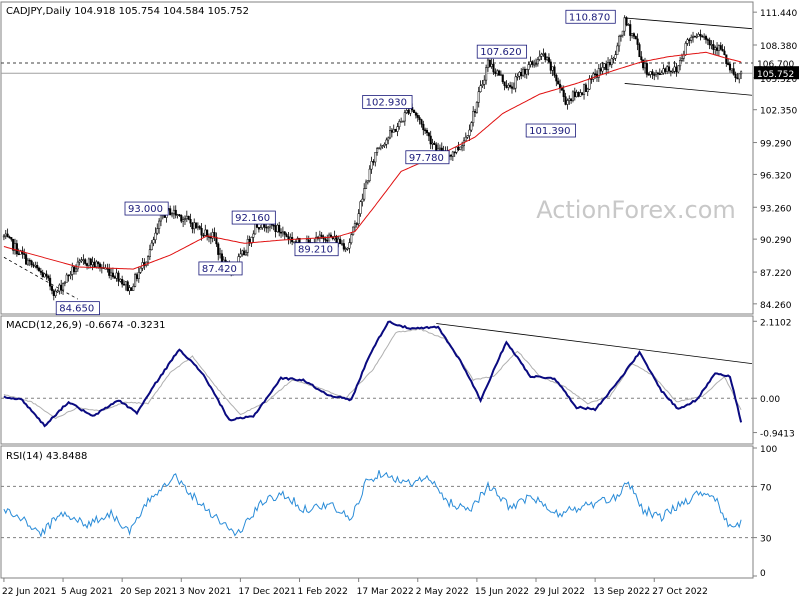  Describe the element at coordinates (559, 592) in the screenshot. I see `x-tick-label: 29 Jul 2022` at that location.